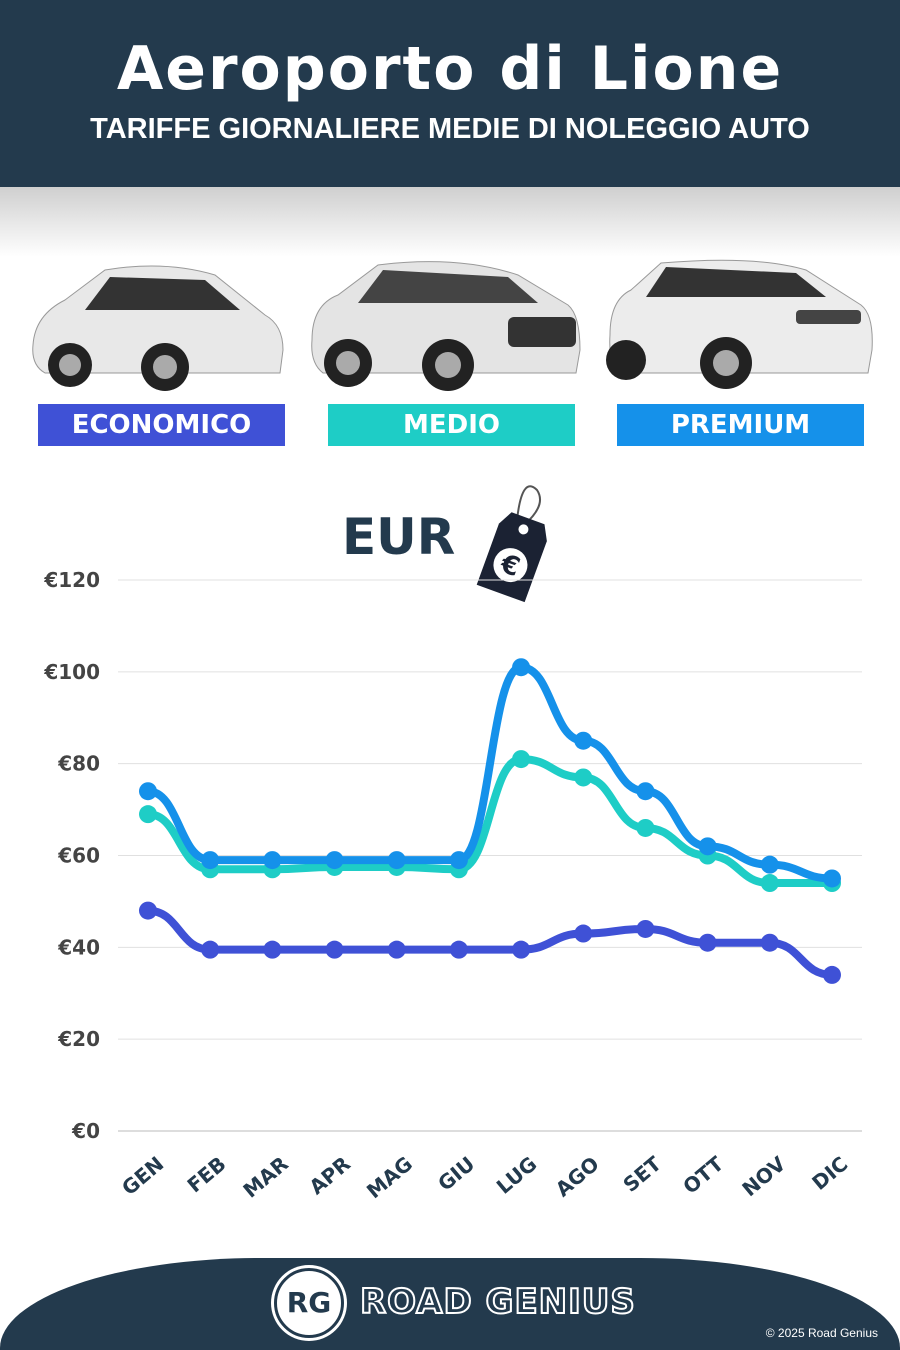 Image resolution: width=900 pixels, height=1350 pixels. I want to click on series-line-premium, so click(490, 773).